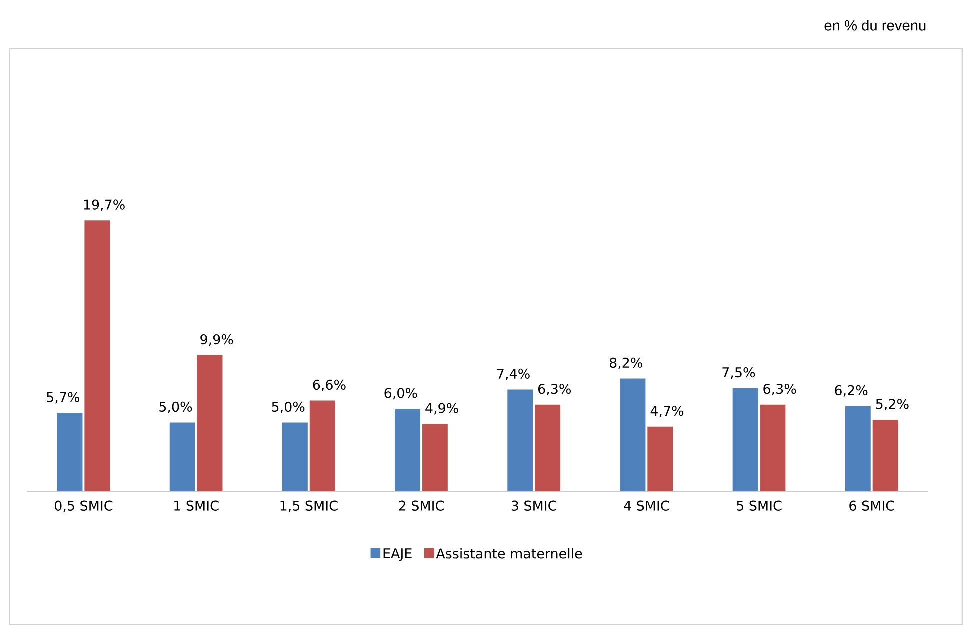 The image size is (963, 625). What do you see at coordinates (217, 340) in the screenshot?
I see `data-label: 9,9%` at bounding box center [217, 340].